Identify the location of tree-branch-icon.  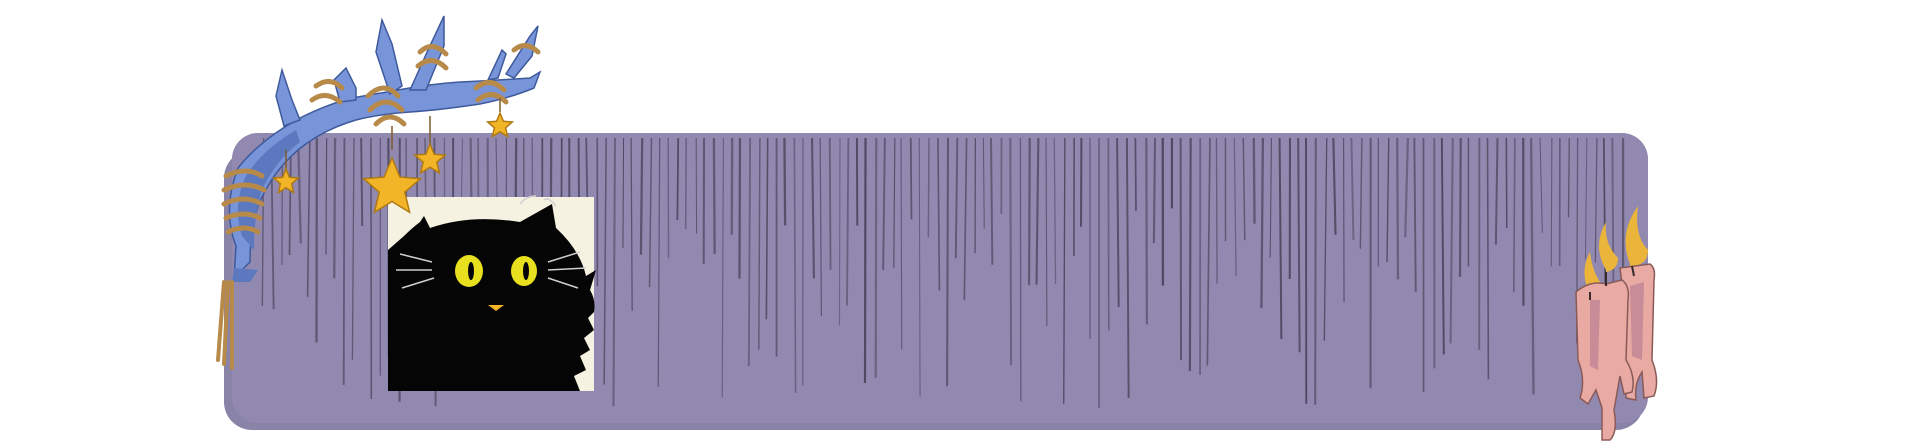
(379, 192).